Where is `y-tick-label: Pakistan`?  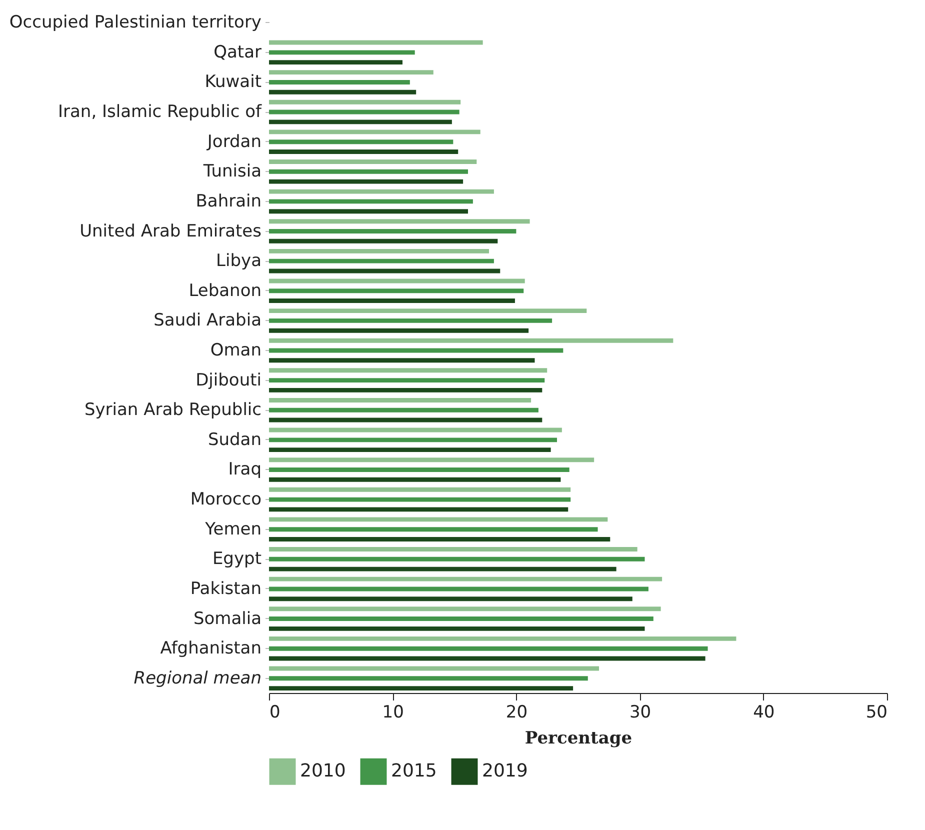
y-tick-label: Pakistan is located at coordinates (226, 588).